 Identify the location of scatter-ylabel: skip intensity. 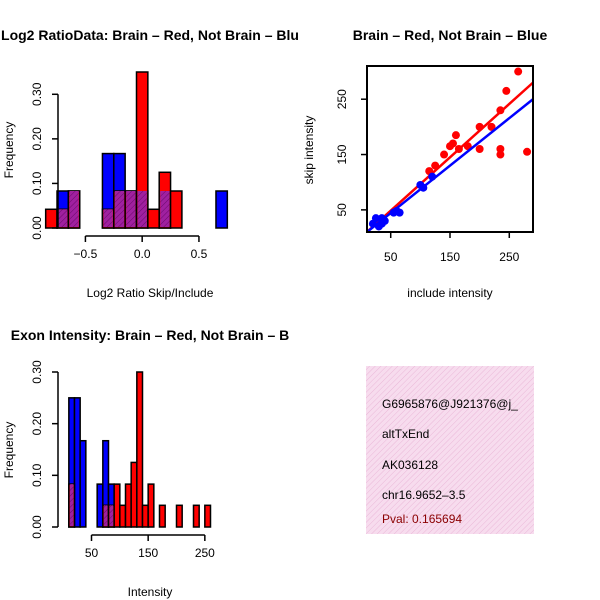
(309, 150).